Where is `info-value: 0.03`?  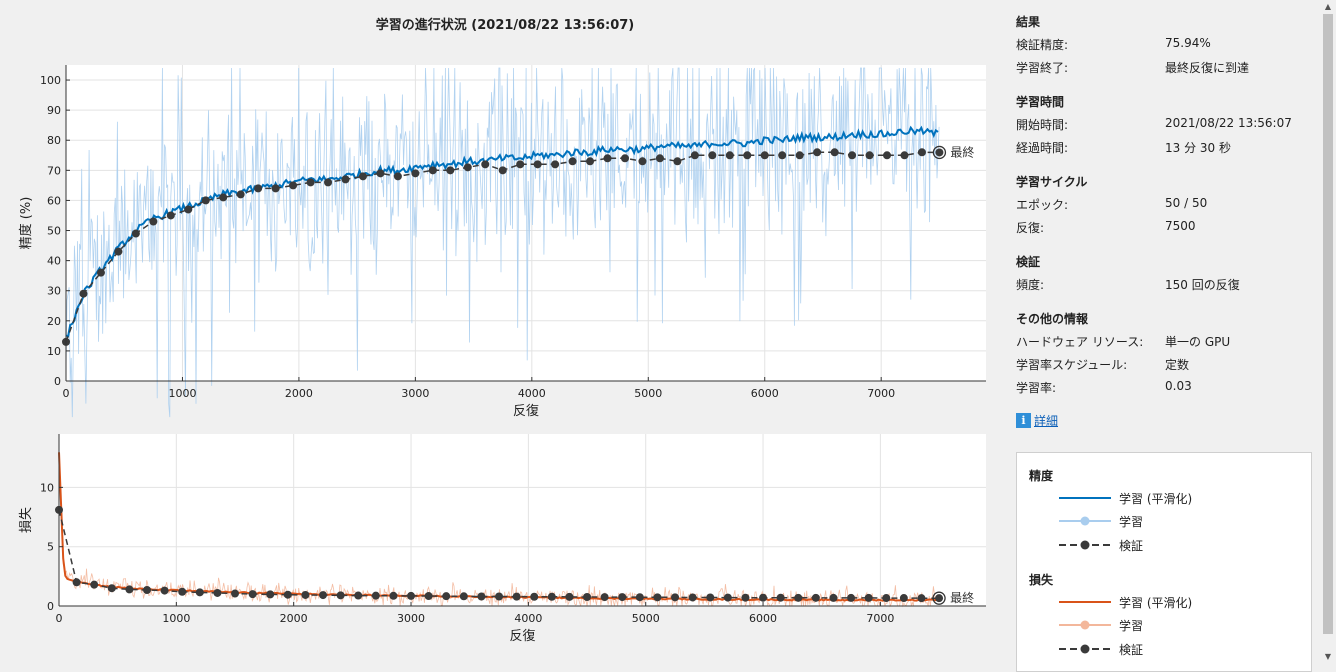
info-value: 0.03 is located at coordinates (1178, 386).